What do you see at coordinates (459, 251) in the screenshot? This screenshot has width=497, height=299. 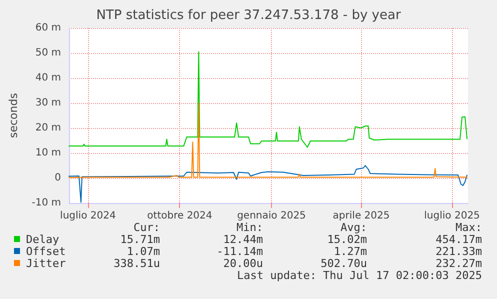 I see `text: 221.33m` at bounding box center [459, 251].